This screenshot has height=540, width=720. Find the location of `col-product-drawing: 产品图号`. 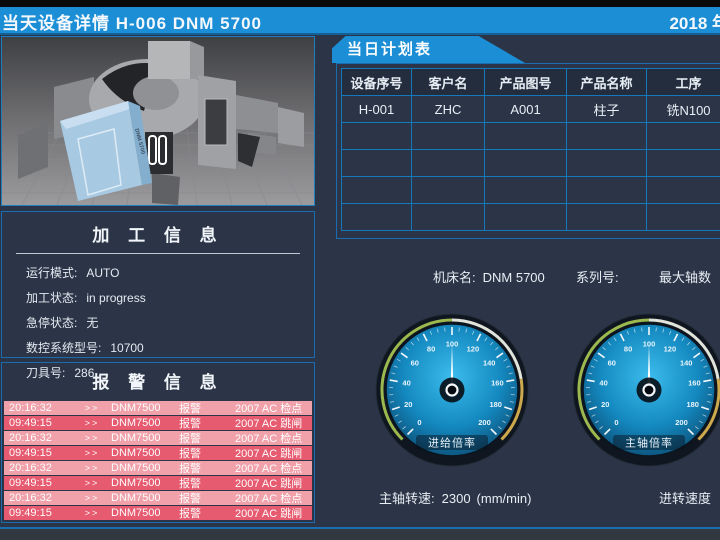

col-product-drawing: 产品图号 is located at coordinates (525, 82).